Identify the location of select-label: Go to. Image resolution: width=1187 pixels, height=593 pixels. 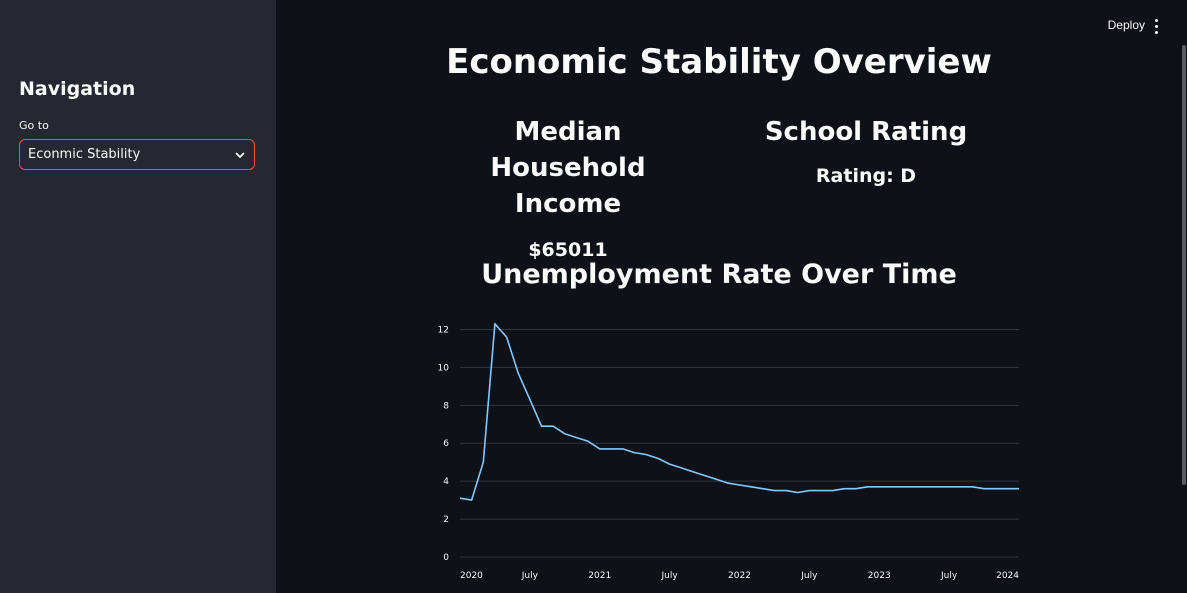
(34, 125).